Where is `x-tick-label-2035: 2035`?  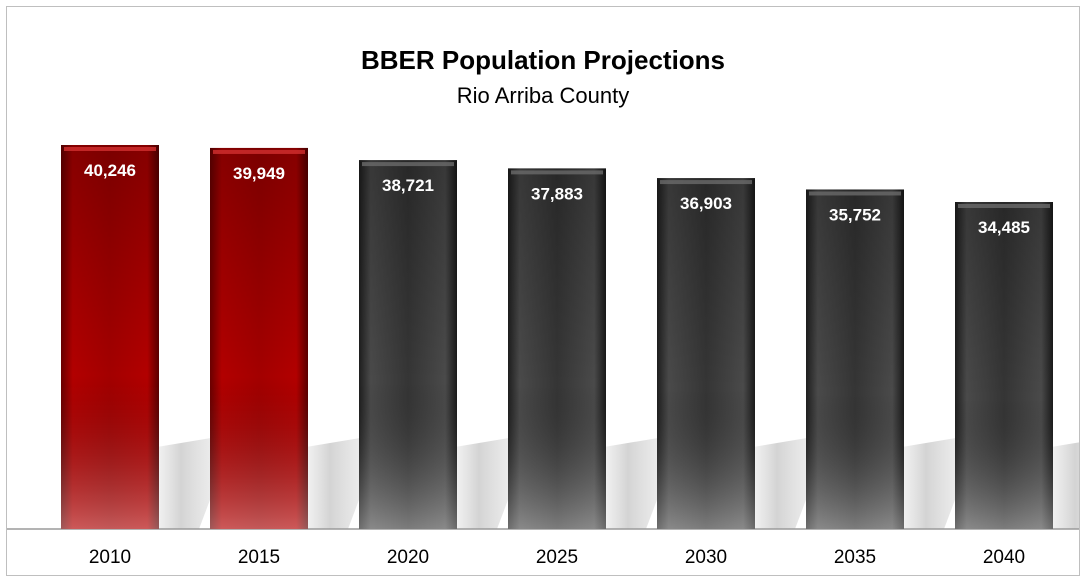
x-tick-label-2035: 2035 is located at coordinates (855, 557).